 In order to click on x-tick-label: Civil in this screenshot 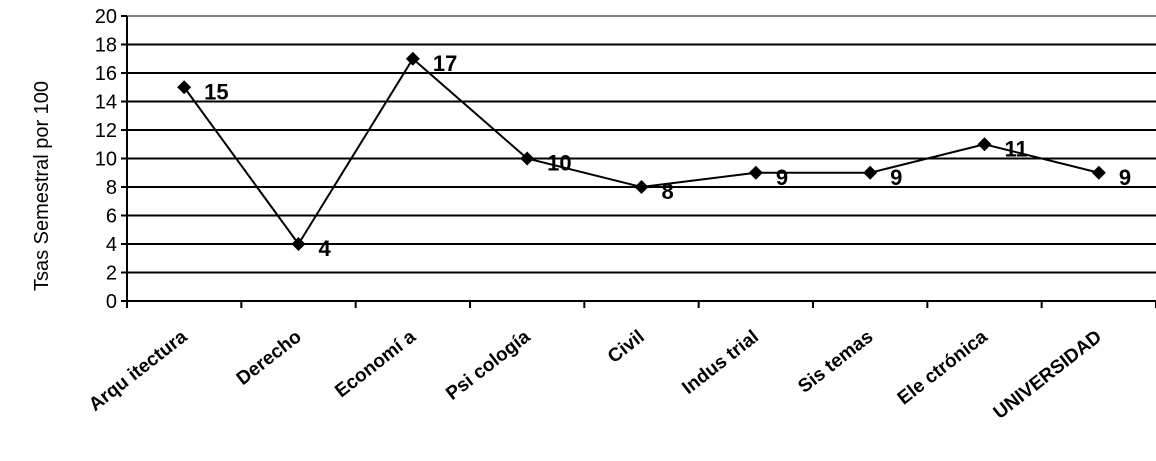, I will do `click(626, 346)`.